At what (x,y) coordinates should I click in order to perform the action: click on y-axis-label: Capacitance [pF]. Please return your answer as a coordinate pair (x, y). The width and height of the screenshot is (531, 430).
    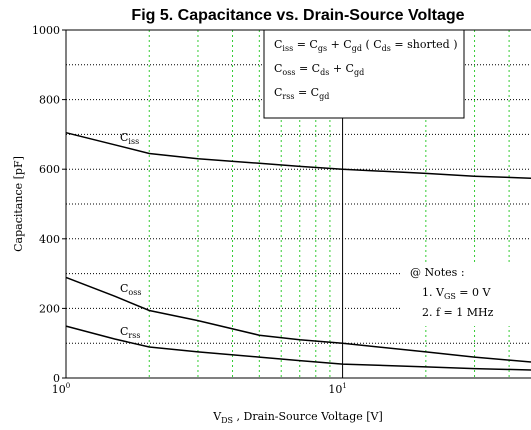
    Looking at the image, I should click on (18, 204).